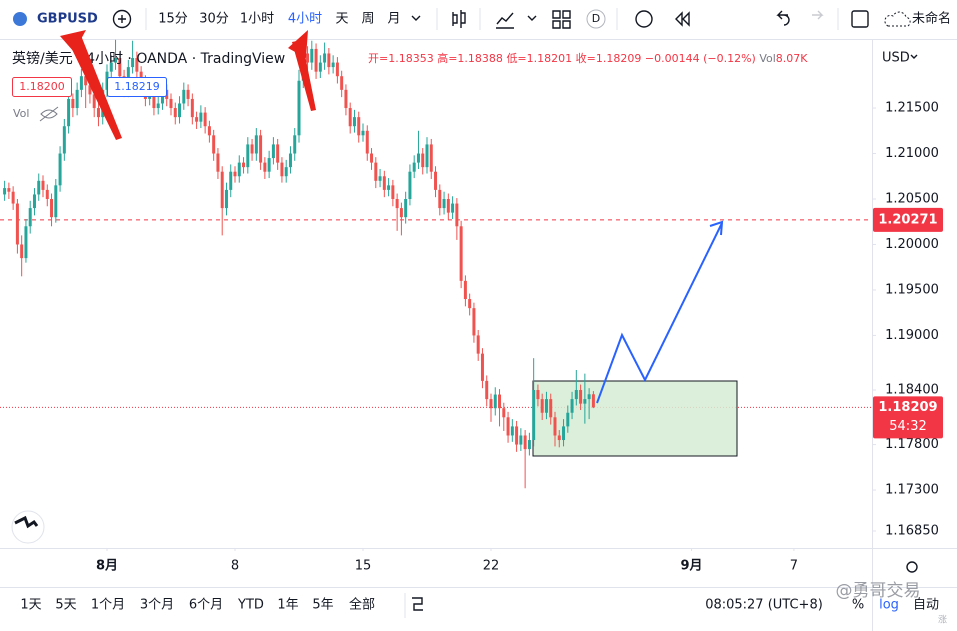  What do you see at coordinates (914, 56) in the screenshot?
I see `currency-dropdown` at bounding box center [914, 56].